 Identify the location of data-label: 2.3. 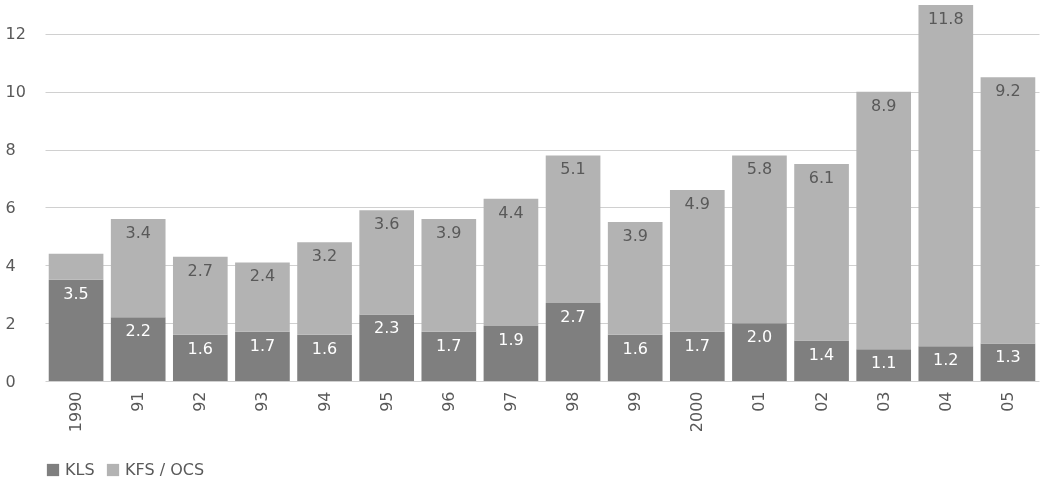
(386, 328).